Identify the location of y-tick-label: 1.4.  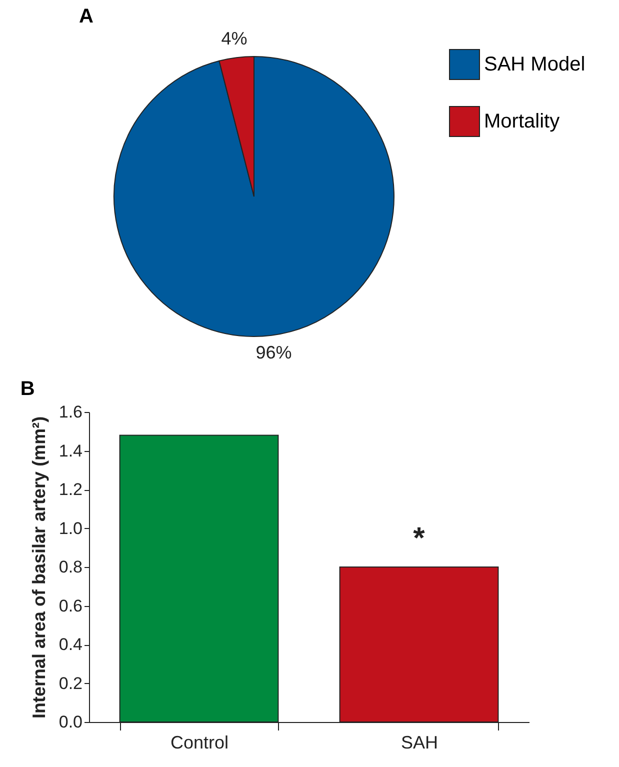
(70, 450).